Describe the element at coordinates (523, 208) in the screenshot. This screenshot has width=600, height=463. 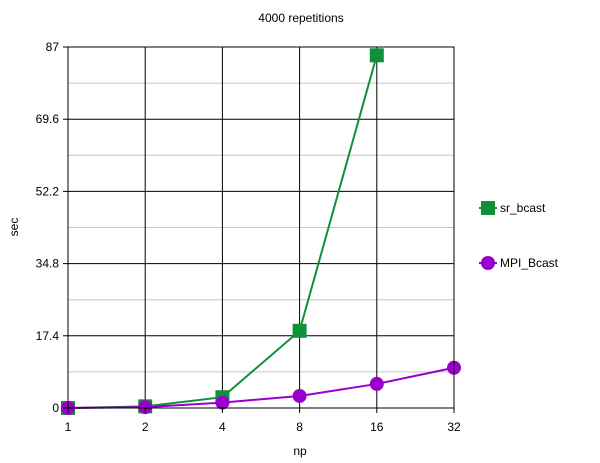
I see `legend-label: sr_bcast` at that location.